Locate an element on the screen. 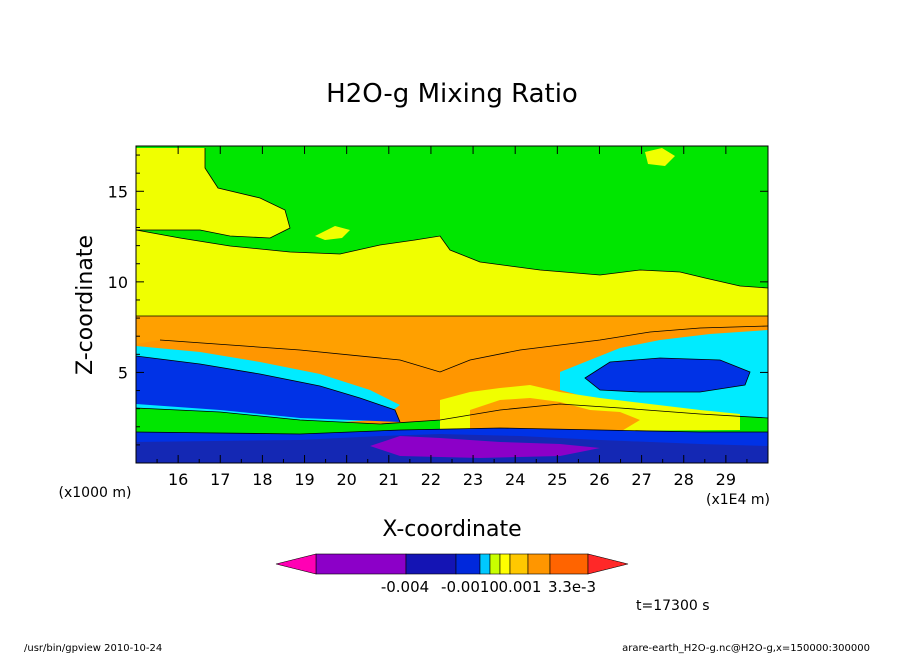 The width and height of the screenshot is (904, 654). colorbar-label: 0.001 is located at coordinates (520, 587).